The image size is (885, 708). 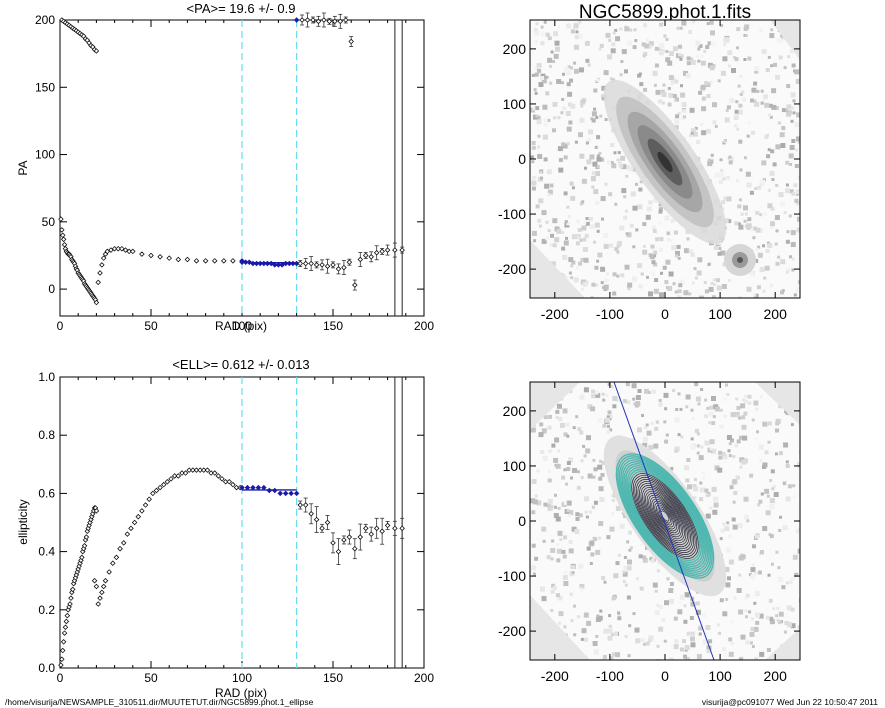 What do you see at coordinates (46, 435) in the screenshot?
I see `y-tick-label: 0.8` at bounding box center [46, 435].